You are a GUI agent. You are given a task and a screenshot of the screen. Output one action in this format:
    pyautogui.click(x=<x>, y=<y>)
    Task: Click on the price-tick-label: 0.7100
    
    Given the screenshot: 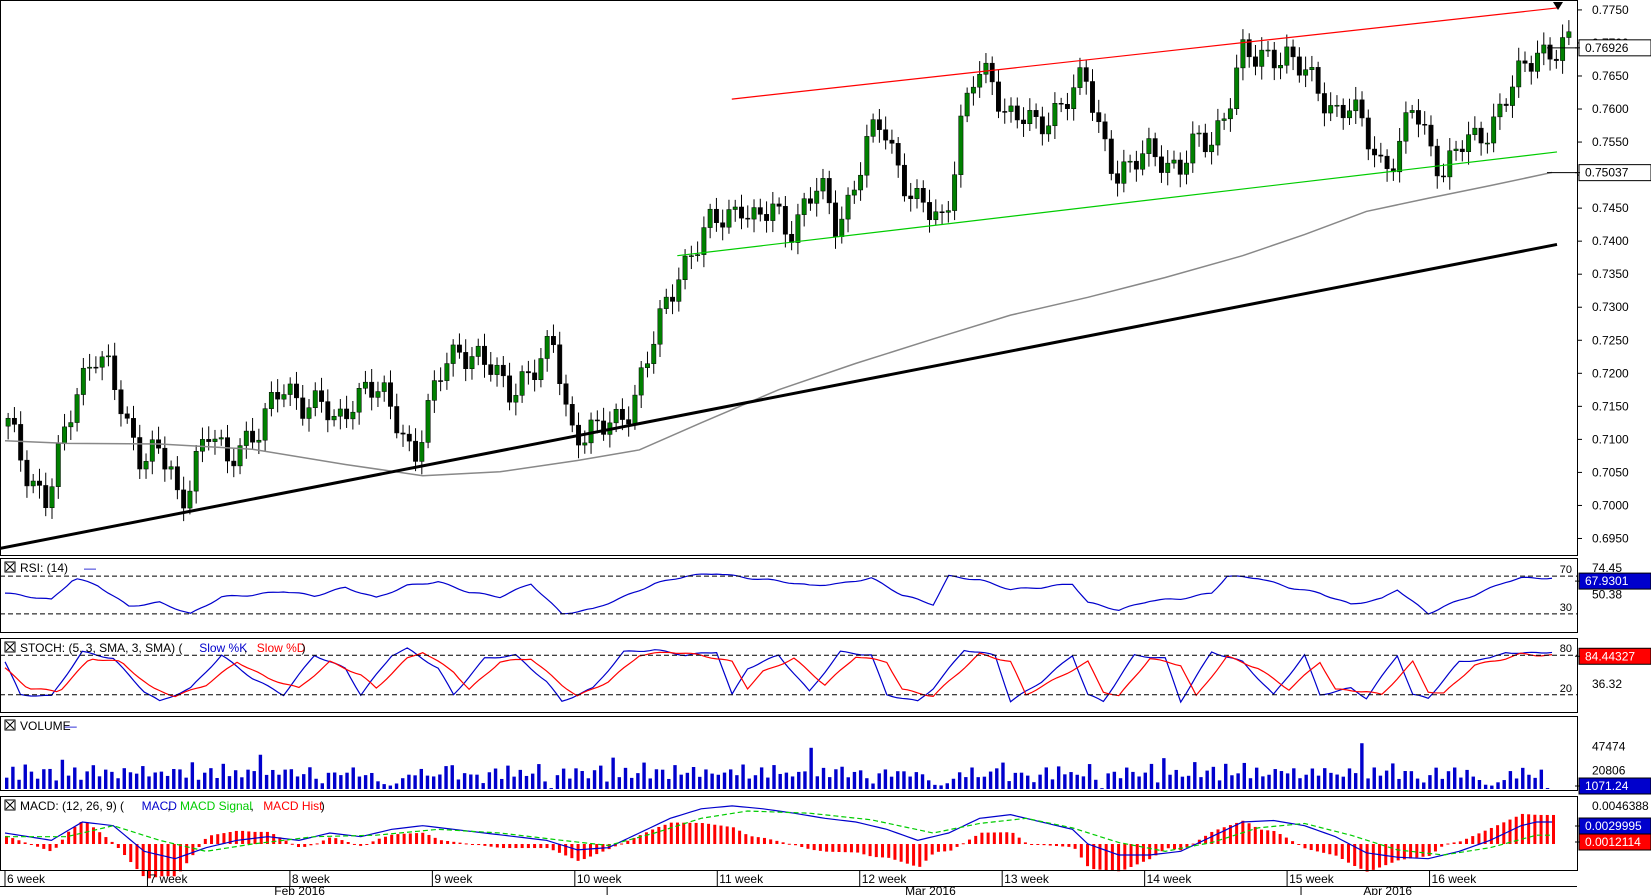 What is the action you would take?
    pyautogui.click(x=1610, y=439)
    